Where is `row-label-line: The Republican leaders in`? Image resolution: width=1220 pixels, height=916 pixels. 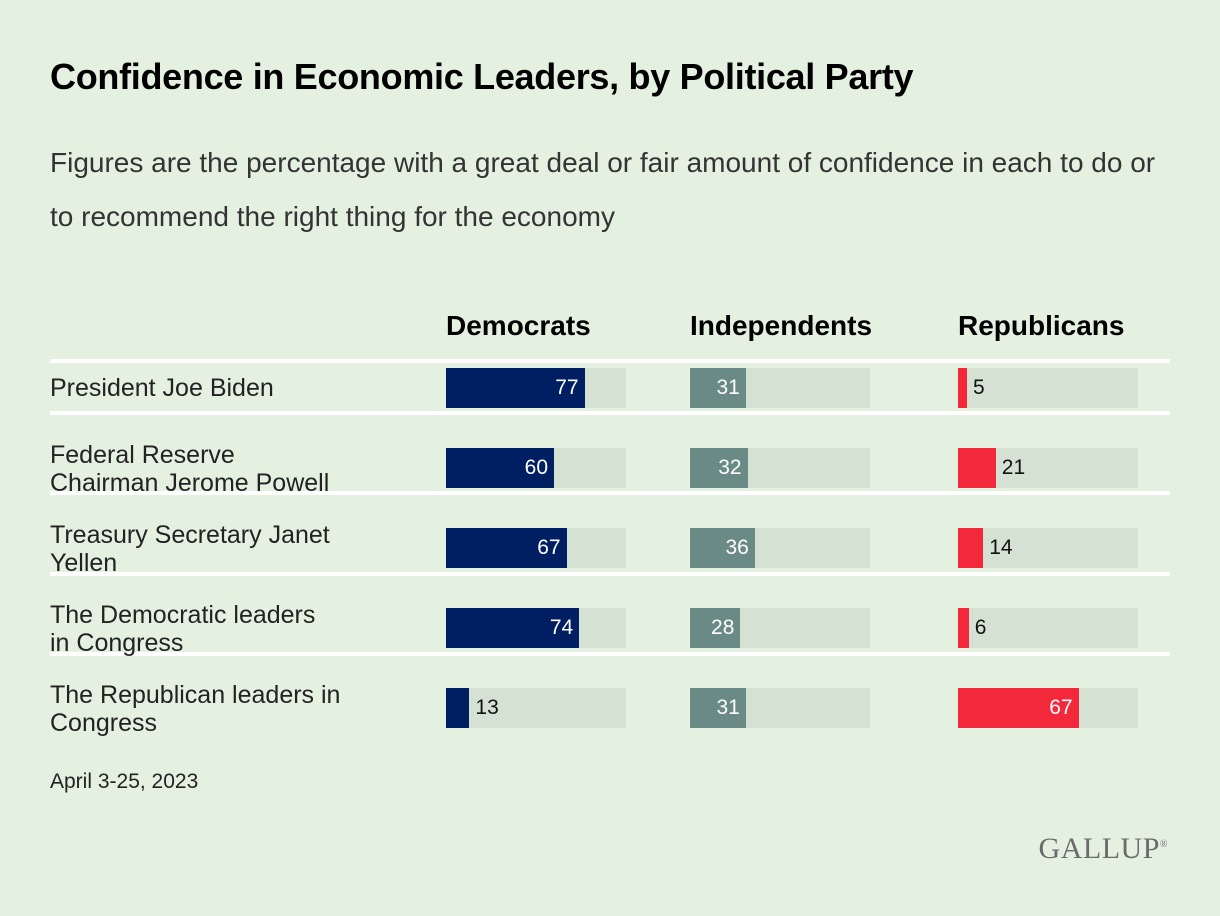
row-label-line: The Republican leaders in is located at coordinates (195, 695).